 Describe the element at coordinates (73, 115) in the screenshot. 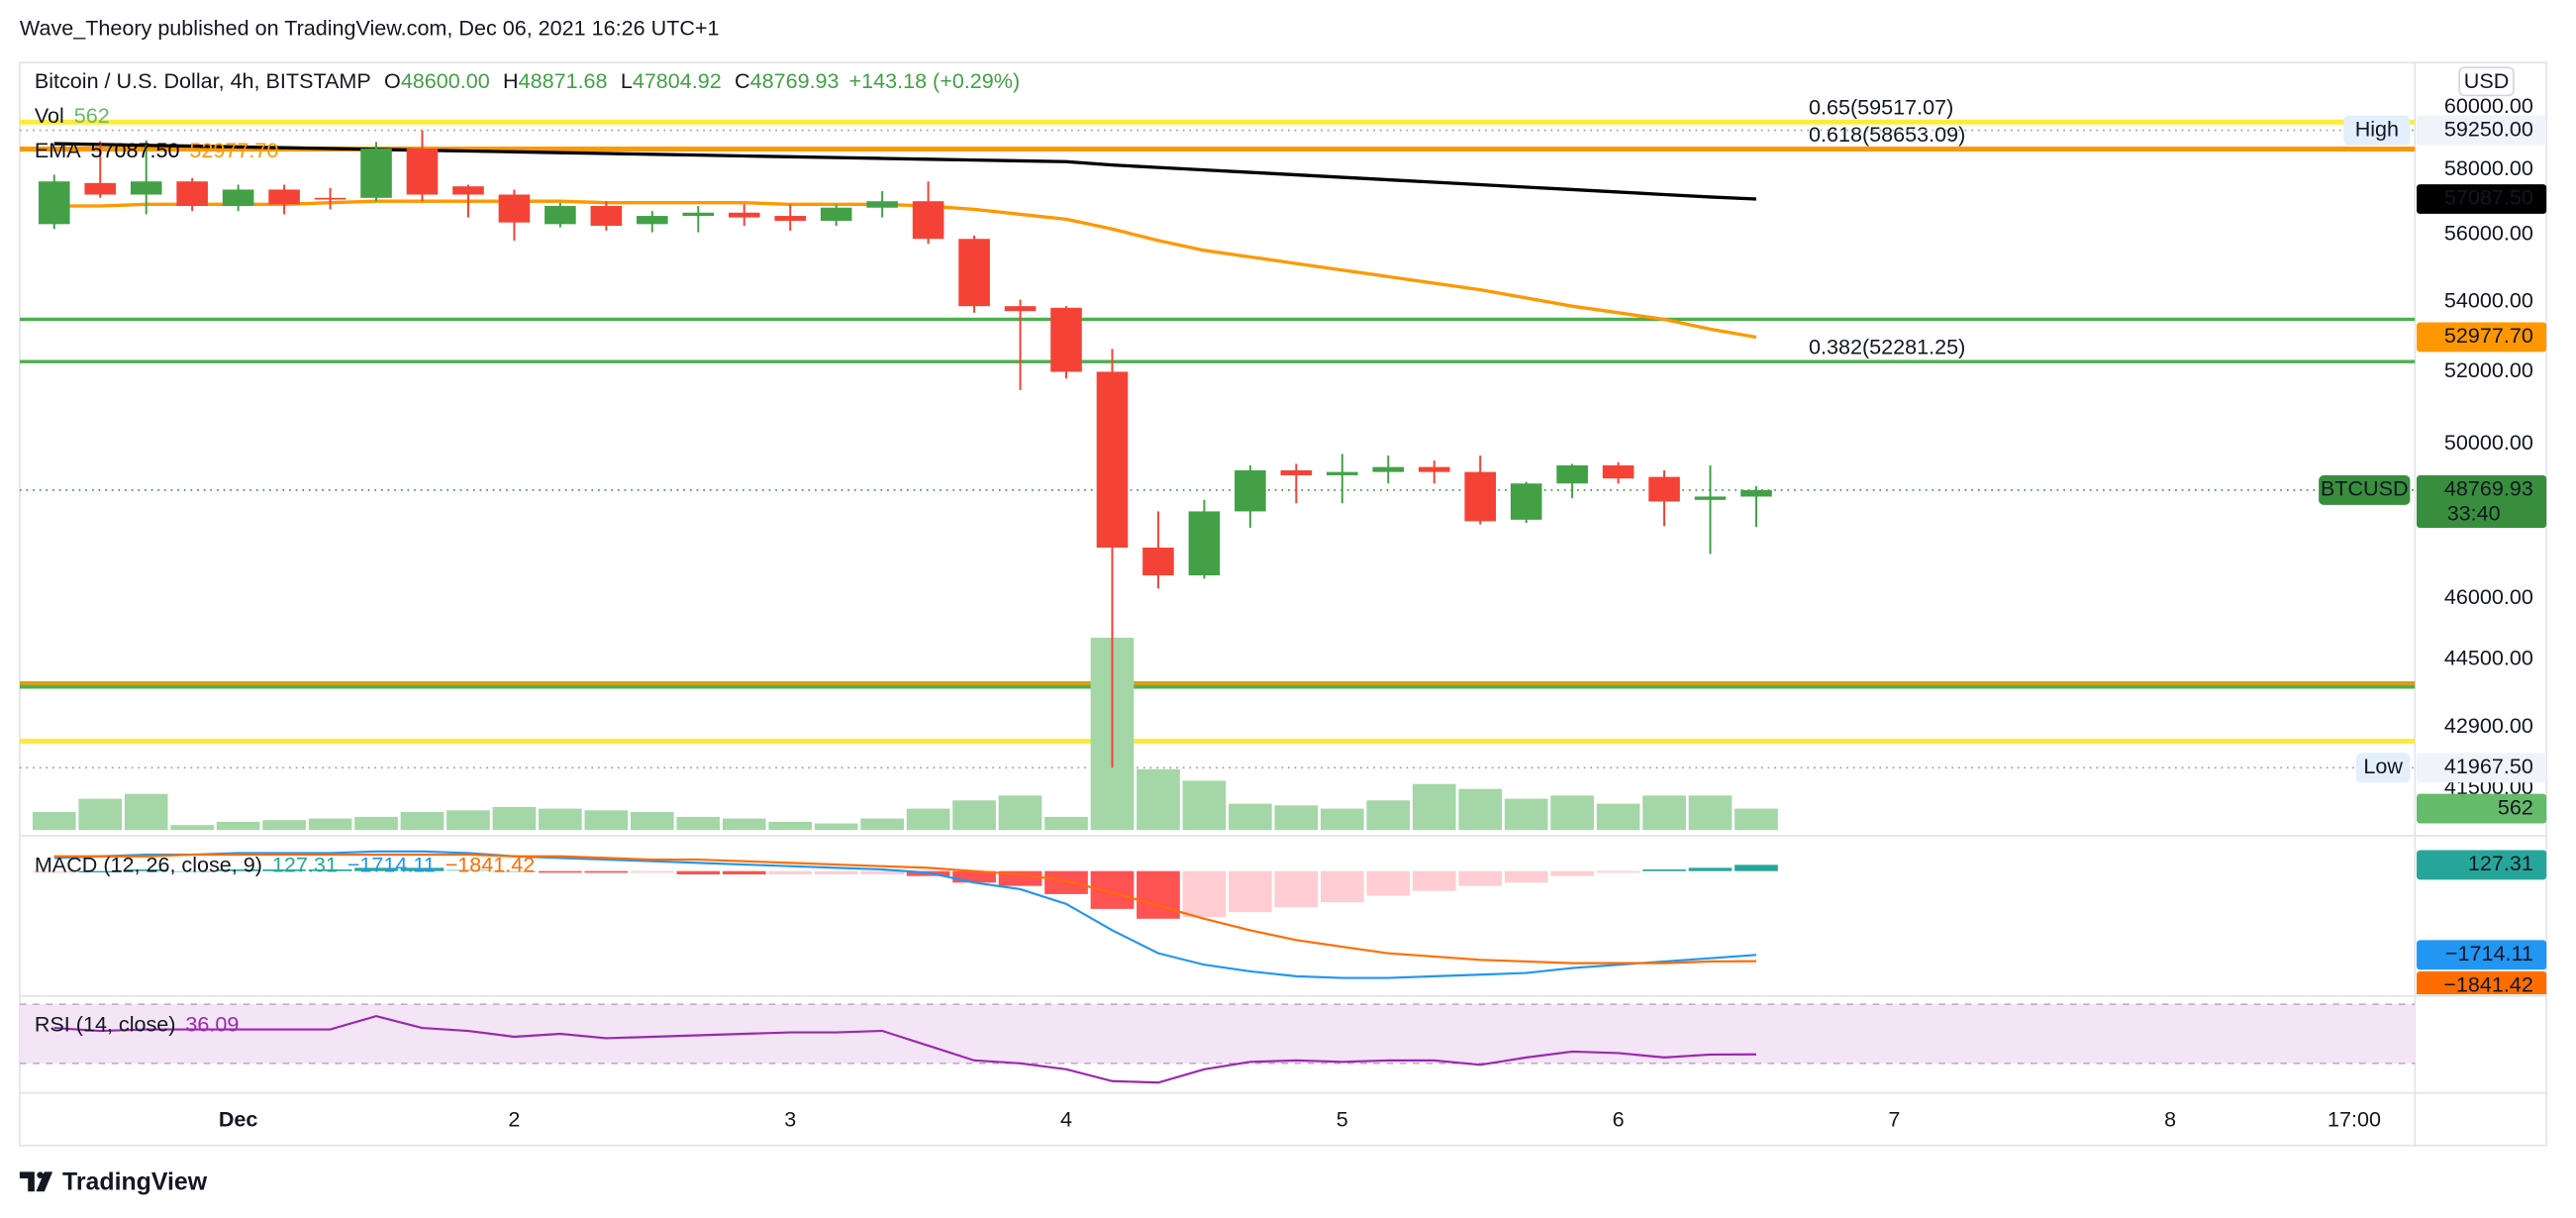

I see `legend-line: Vol 562` at that location.